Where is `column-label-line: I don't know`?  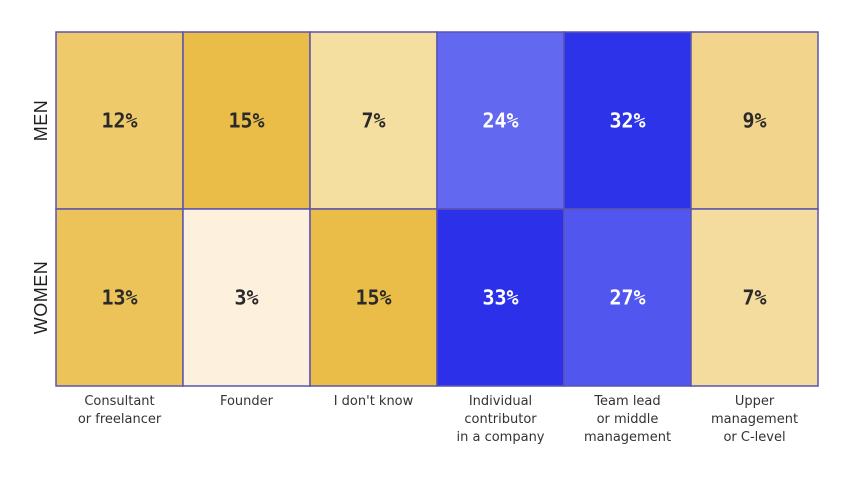
column-label-line: I don't know is located at coordinates (373, 401).